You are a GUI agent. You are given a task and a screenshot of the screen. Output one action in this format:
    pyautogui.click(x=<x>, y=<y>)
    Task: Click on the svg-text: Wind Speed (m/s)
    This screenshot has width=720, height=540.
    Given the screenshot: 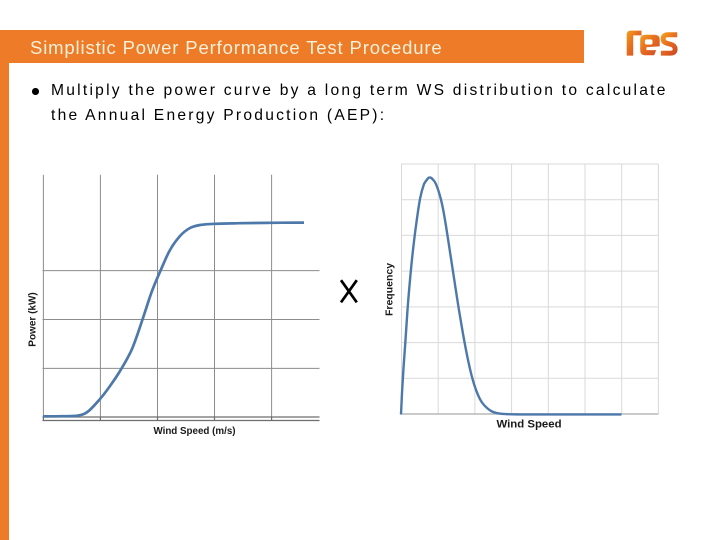 What is the action you would take?
    pyautogui.click(x=194, y=431)
    